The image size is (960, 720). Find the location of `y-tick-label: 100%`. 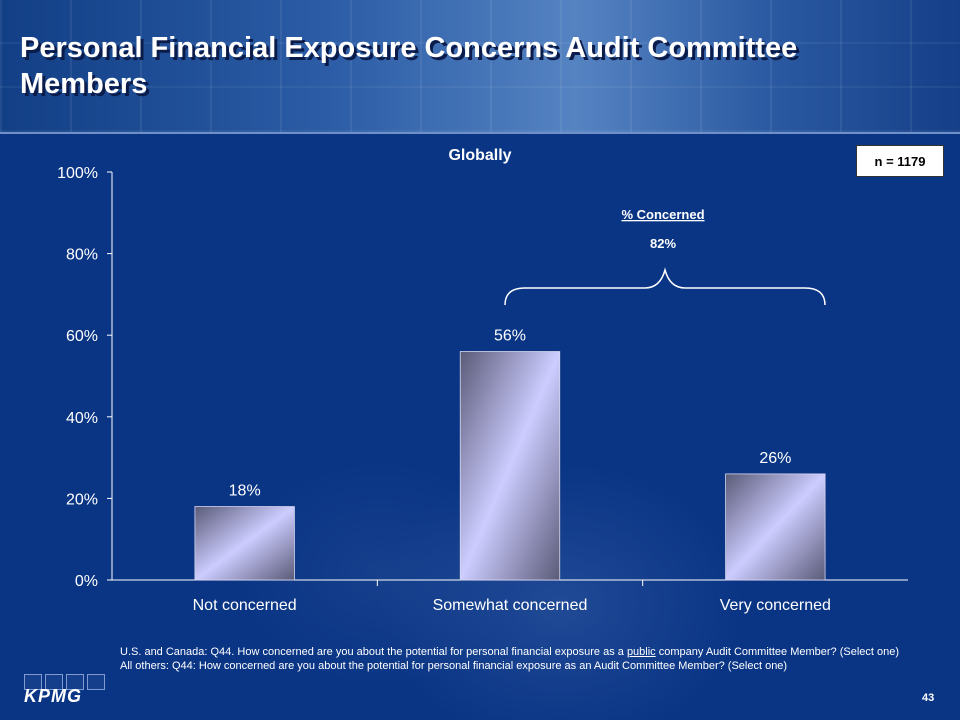

y-tick-label: 100% is located at coordinates (77, 173).